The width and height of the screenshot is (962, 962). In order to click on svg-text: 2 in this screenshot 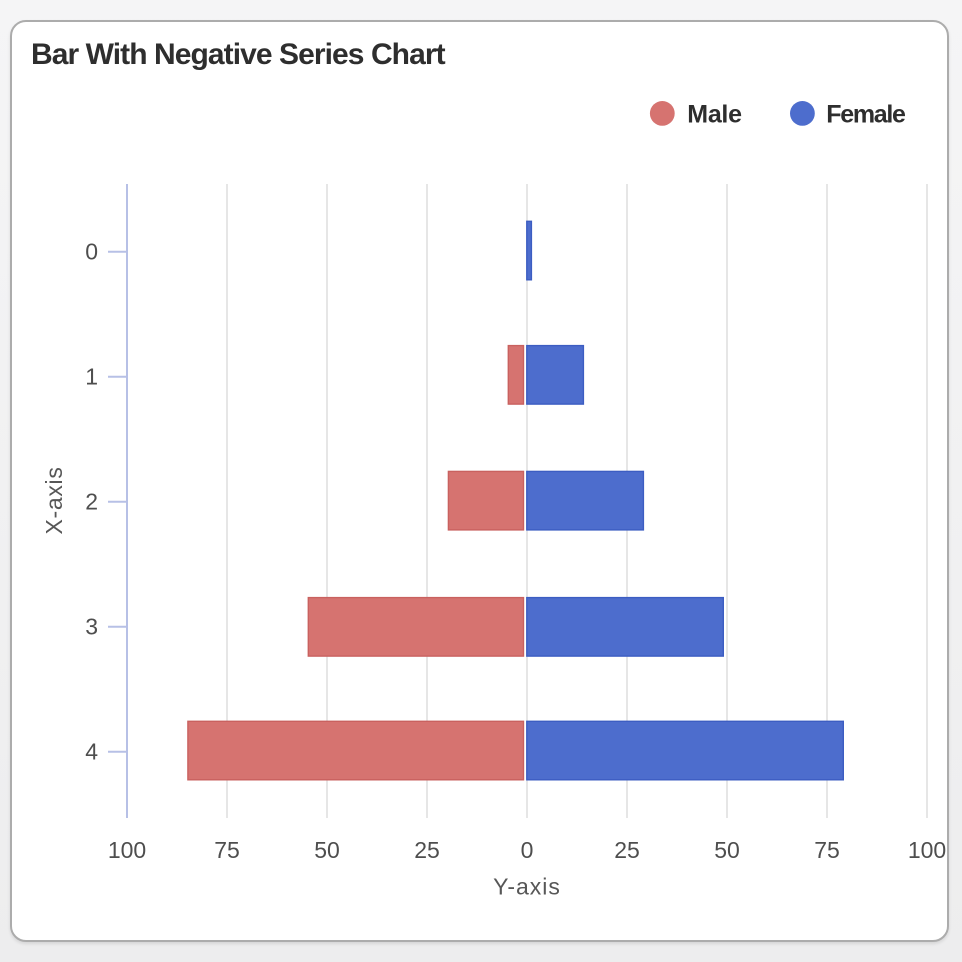, I will do `click(91, 501)`.